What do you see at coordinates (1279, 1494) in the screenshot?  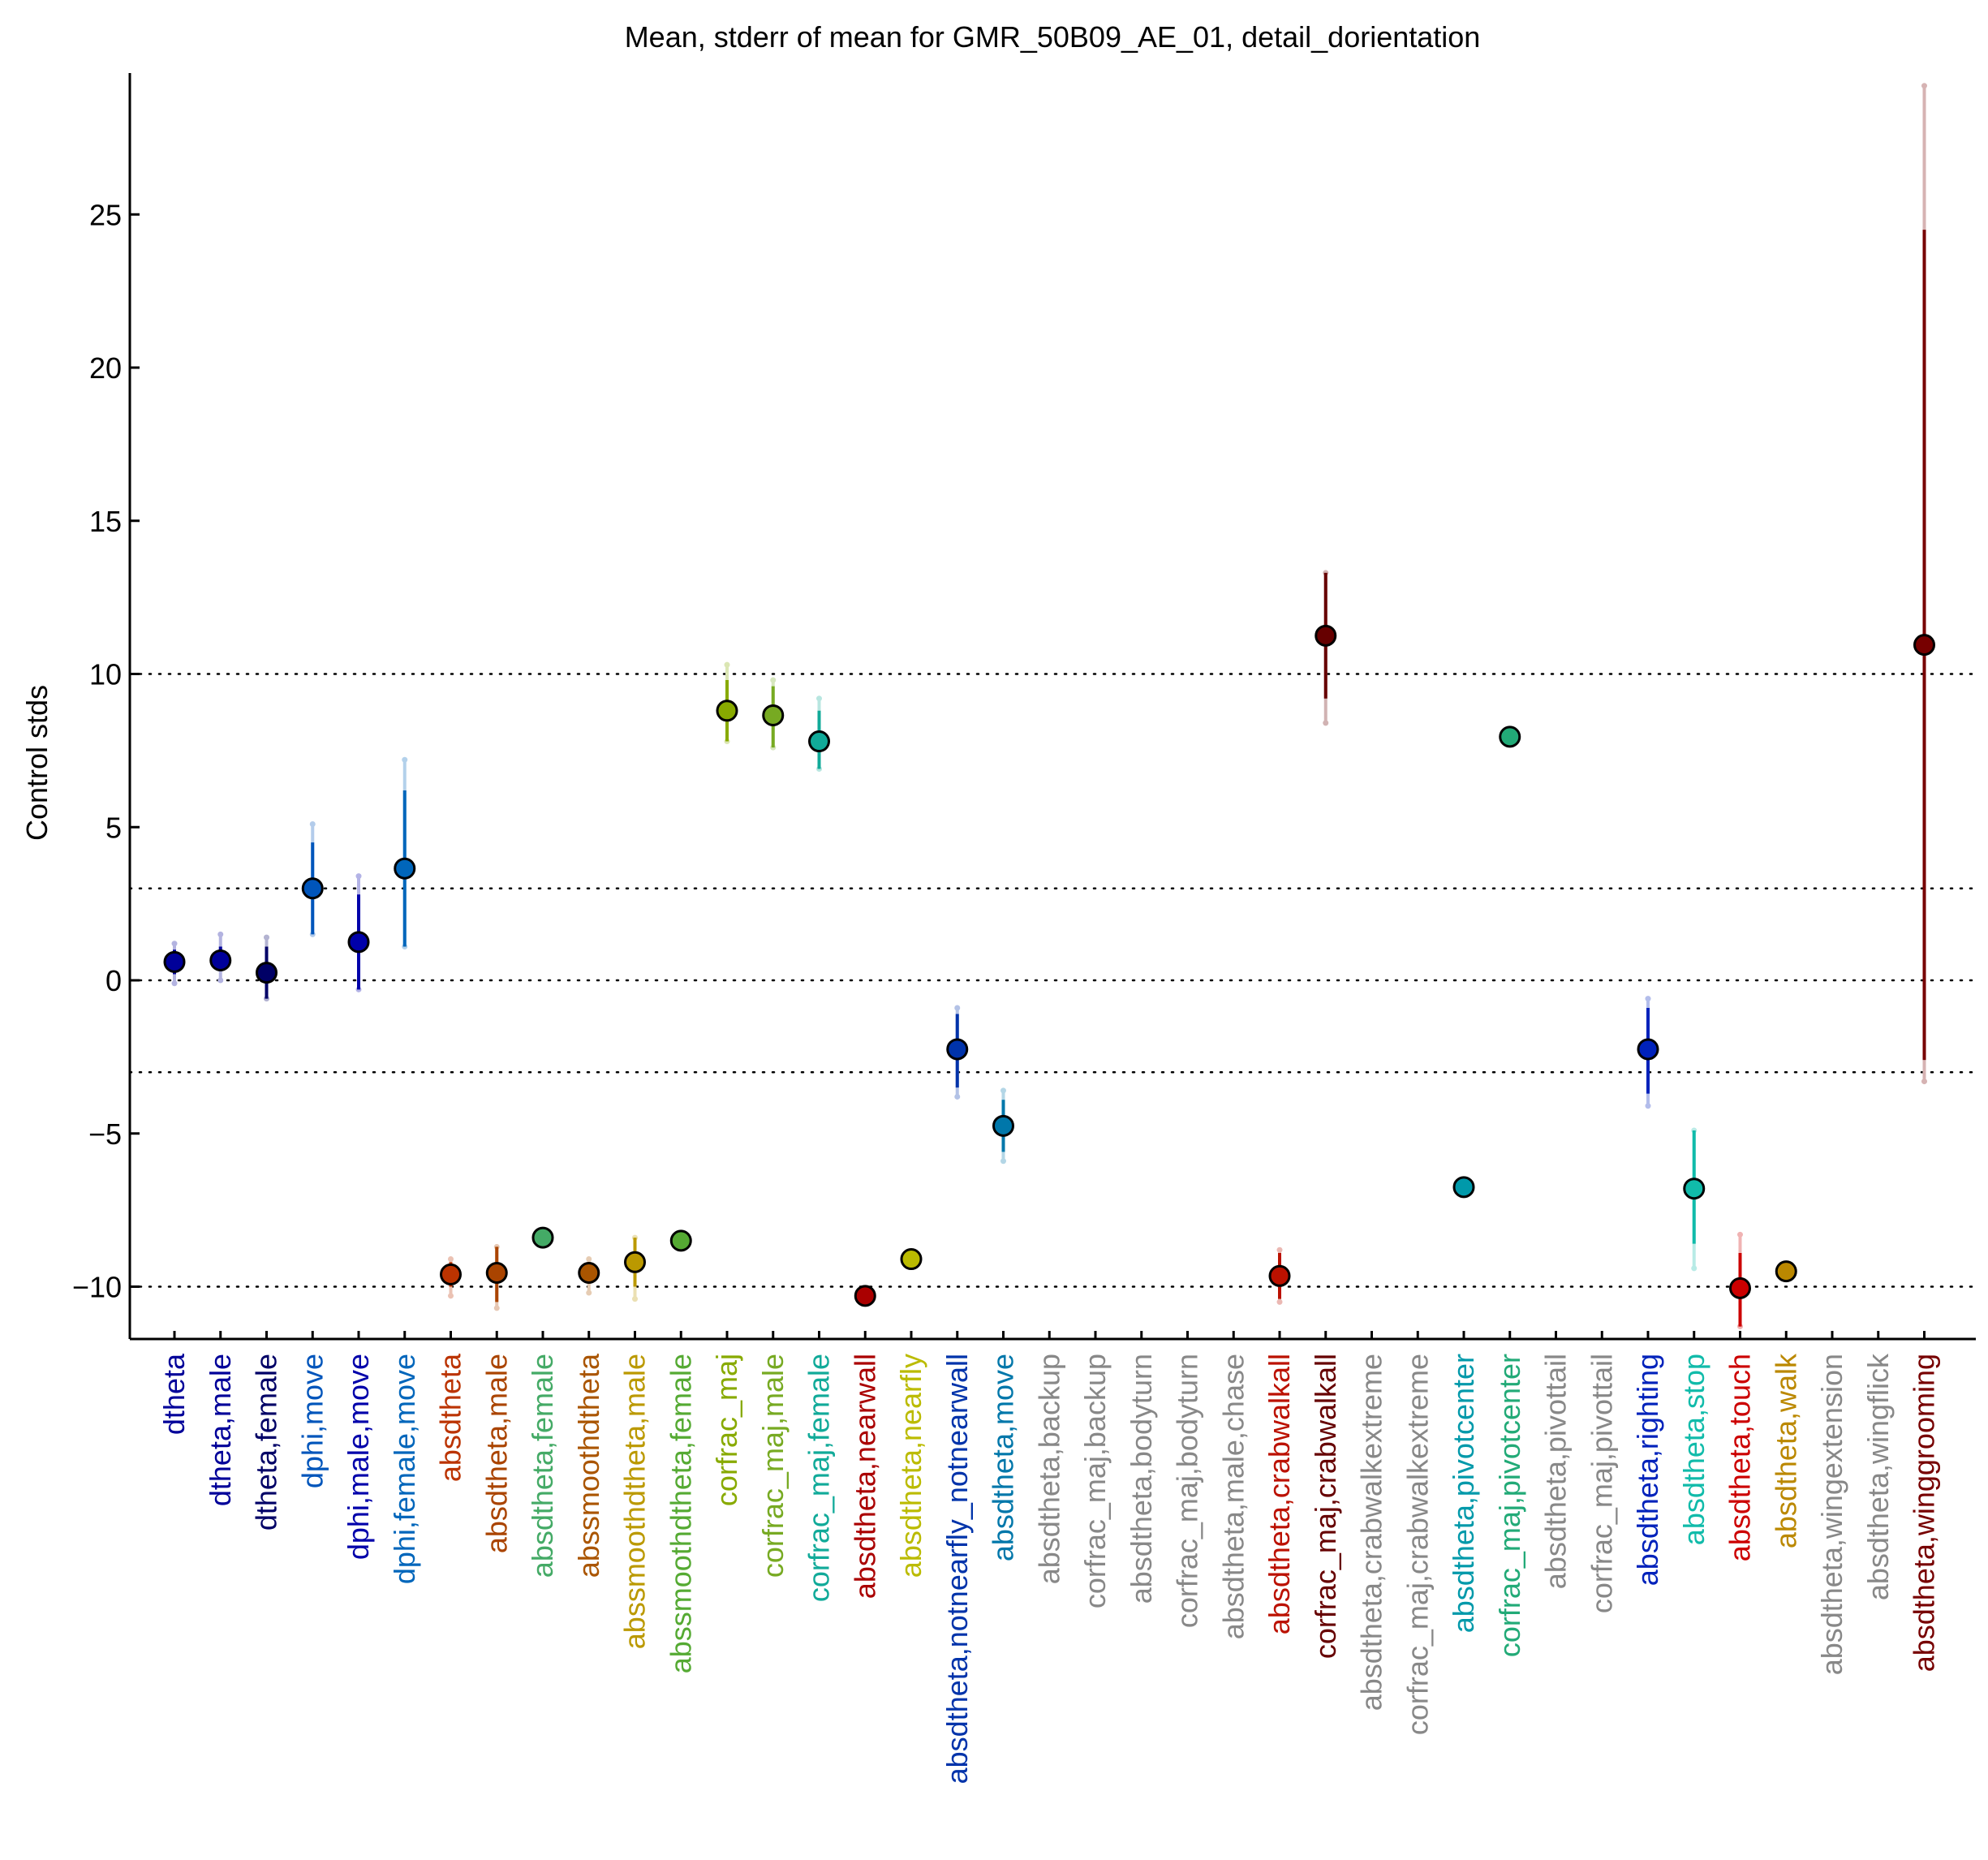 I see `x-tick-label: absdtheta,crabwalkall` at bounding box center [1279, 1494].